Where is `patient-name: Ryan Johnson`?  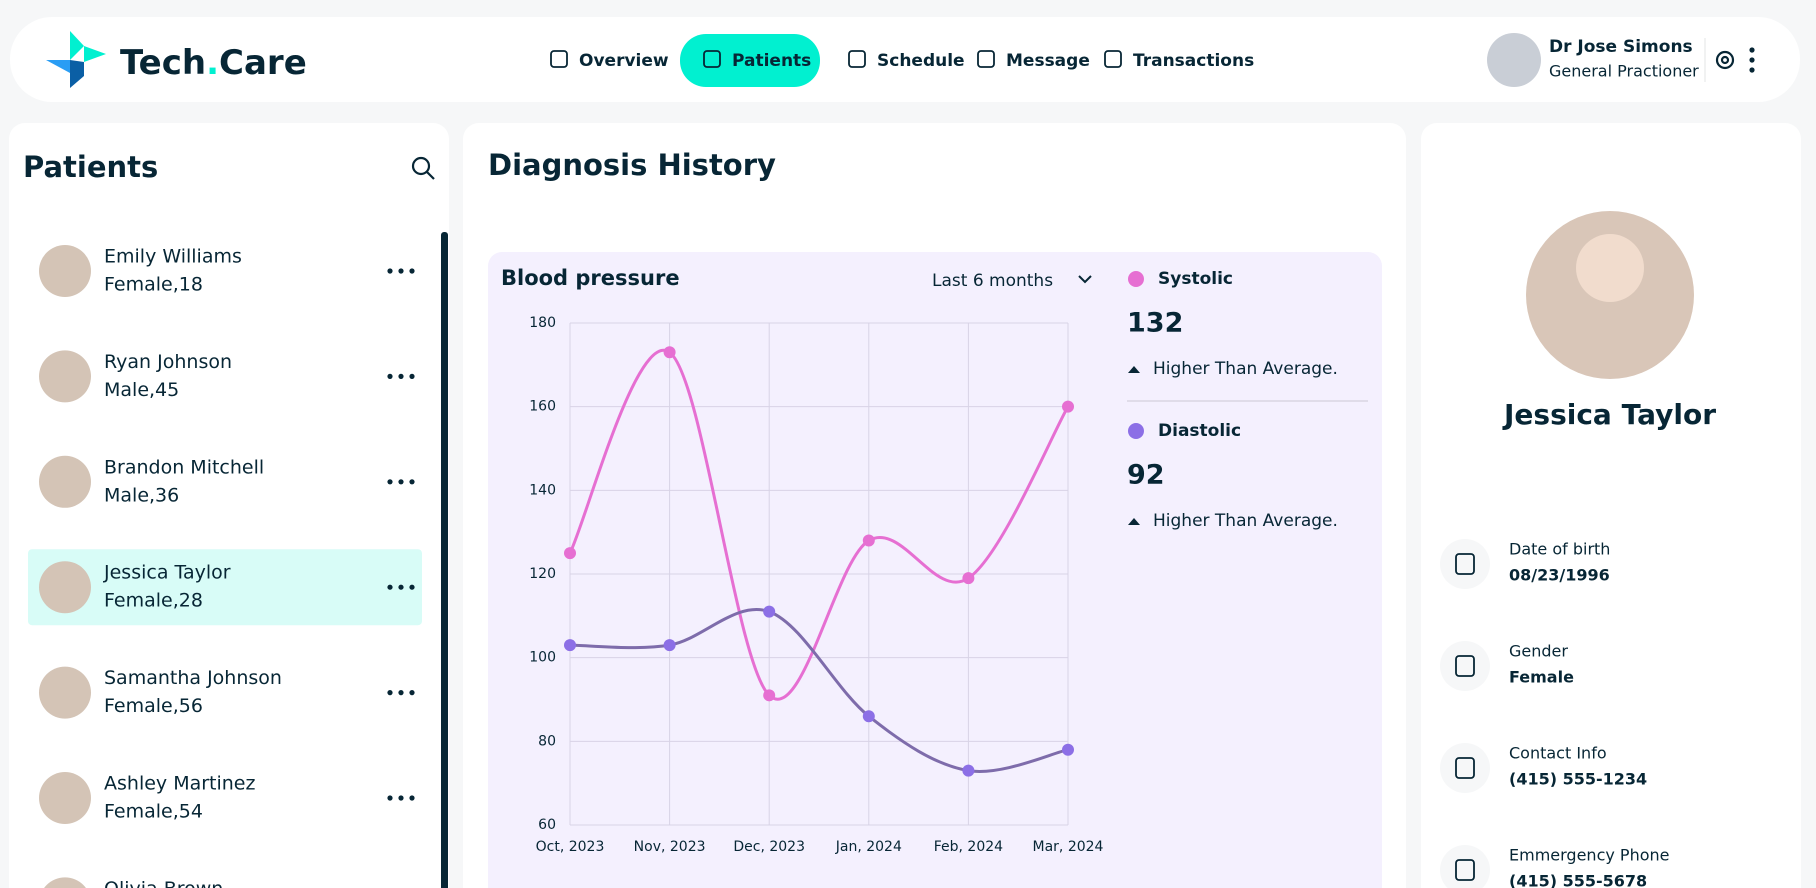 patient-name: Ryan Johnson is located at coordinates (168, 362).